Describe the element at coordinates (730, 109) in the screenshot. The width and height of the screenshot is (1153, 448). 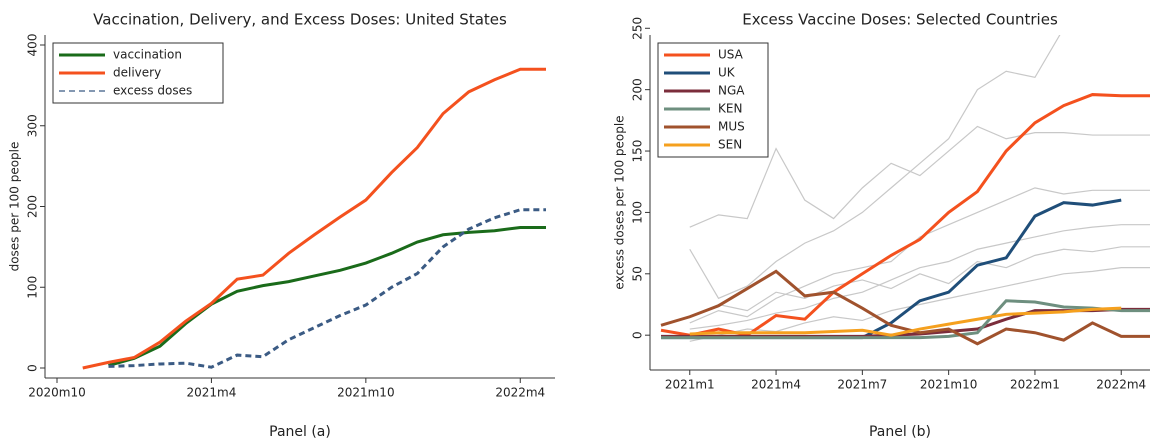
I see `legend-label: KEN` at that location.